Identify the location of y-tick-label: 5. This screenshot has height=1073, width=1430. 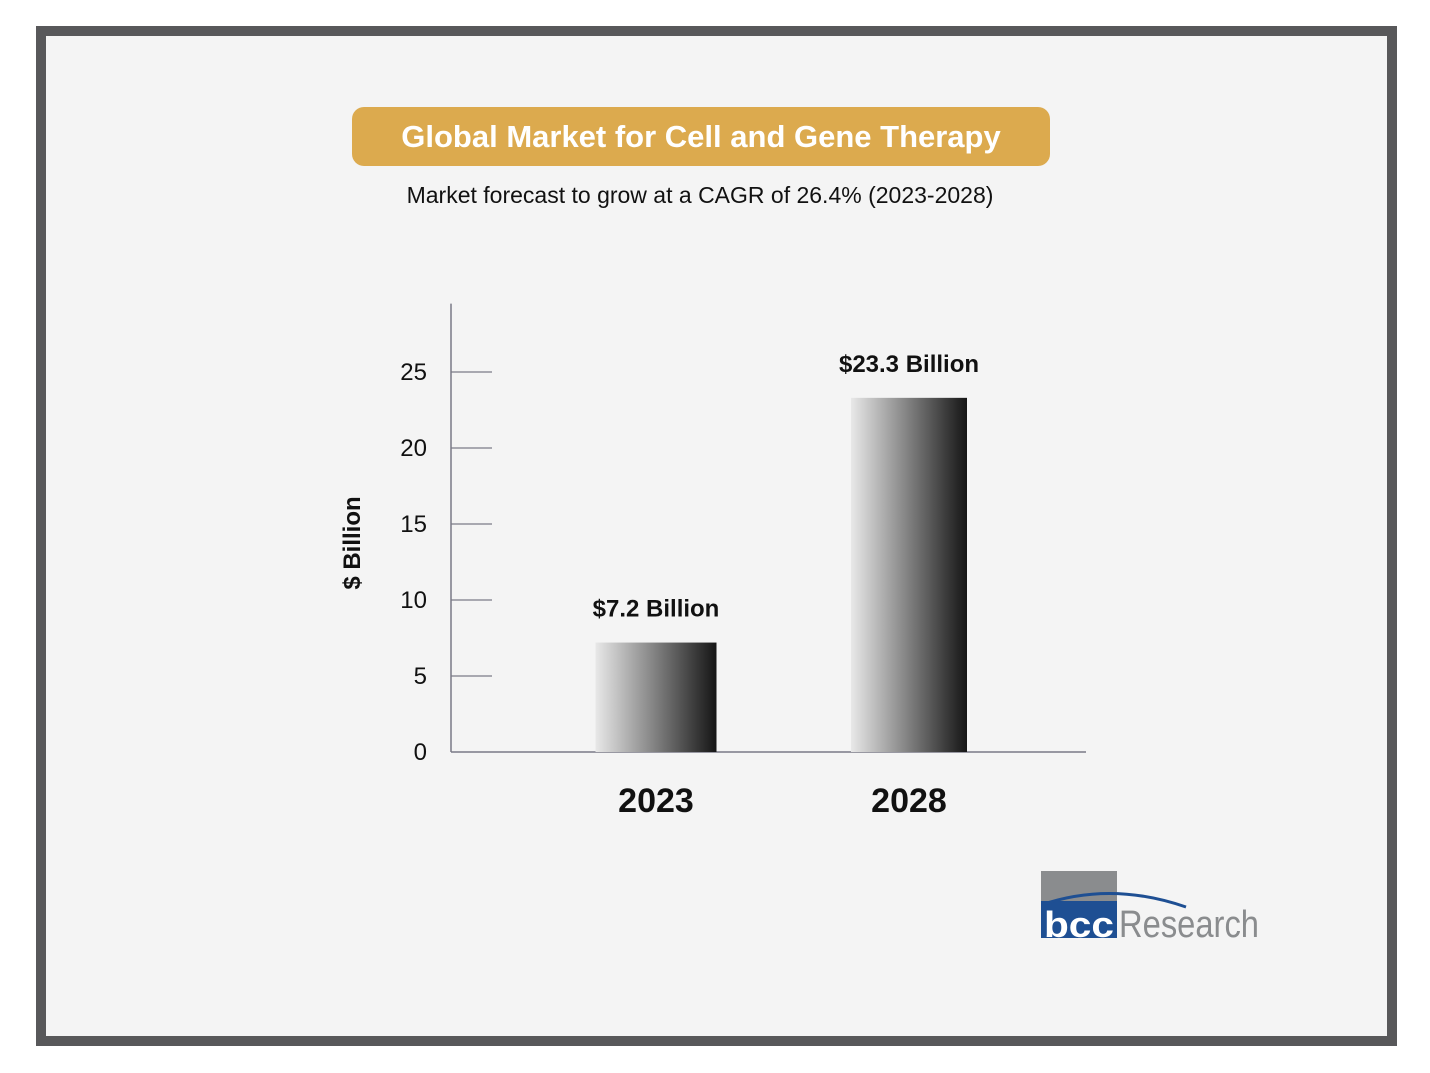
(420, 676).